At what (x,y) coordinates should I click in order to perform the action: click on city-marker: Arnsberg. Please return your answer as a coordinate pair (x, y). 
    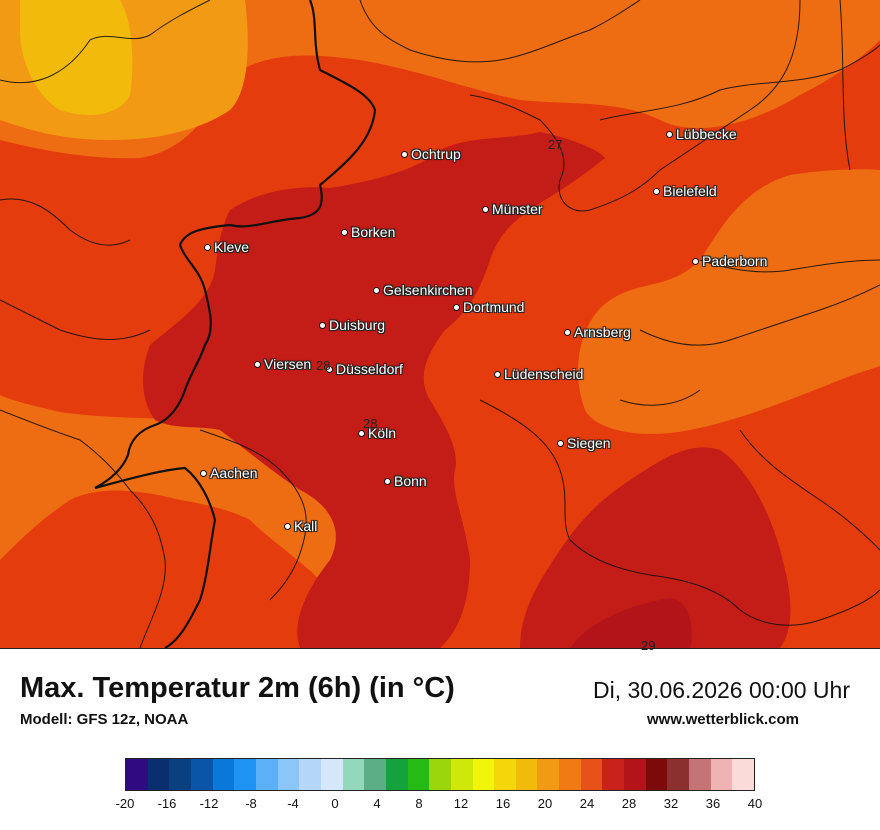
    Looking at the image, I should click on (597, 332).